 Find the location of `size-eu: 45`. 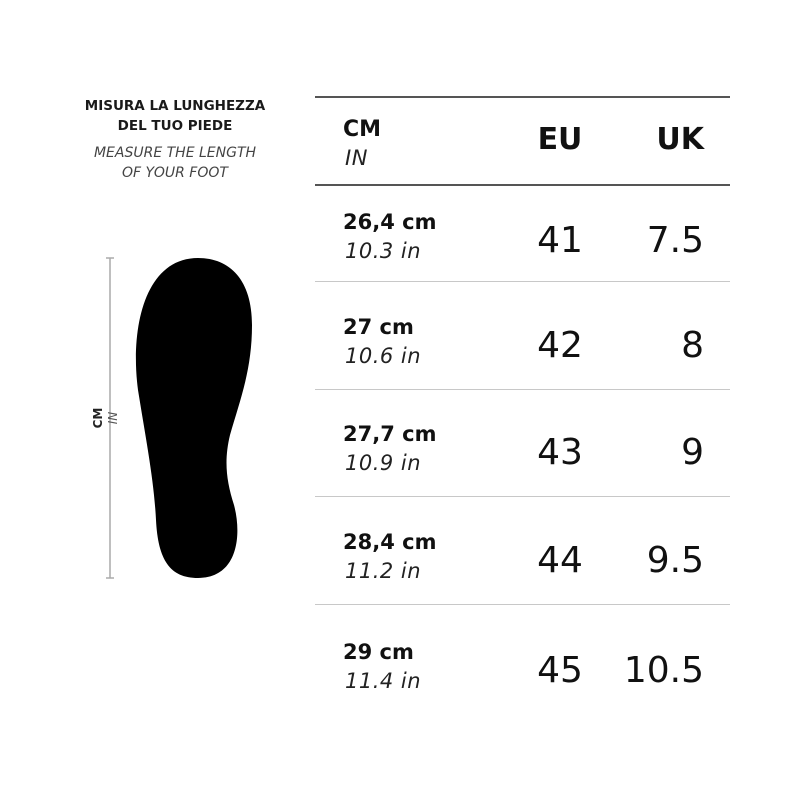

size-eu: 45 is located at coordinates (560, 670).